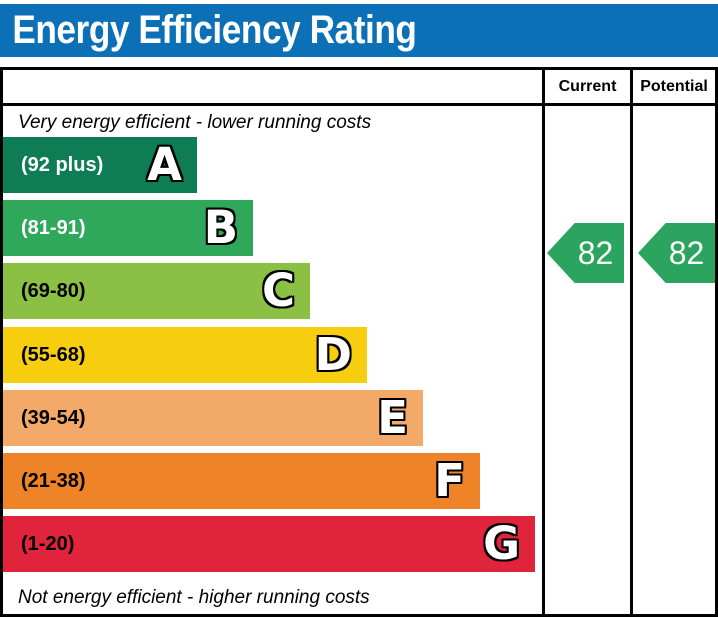  I want to click on band-row-f: (21-38) F, so click(241, 481).